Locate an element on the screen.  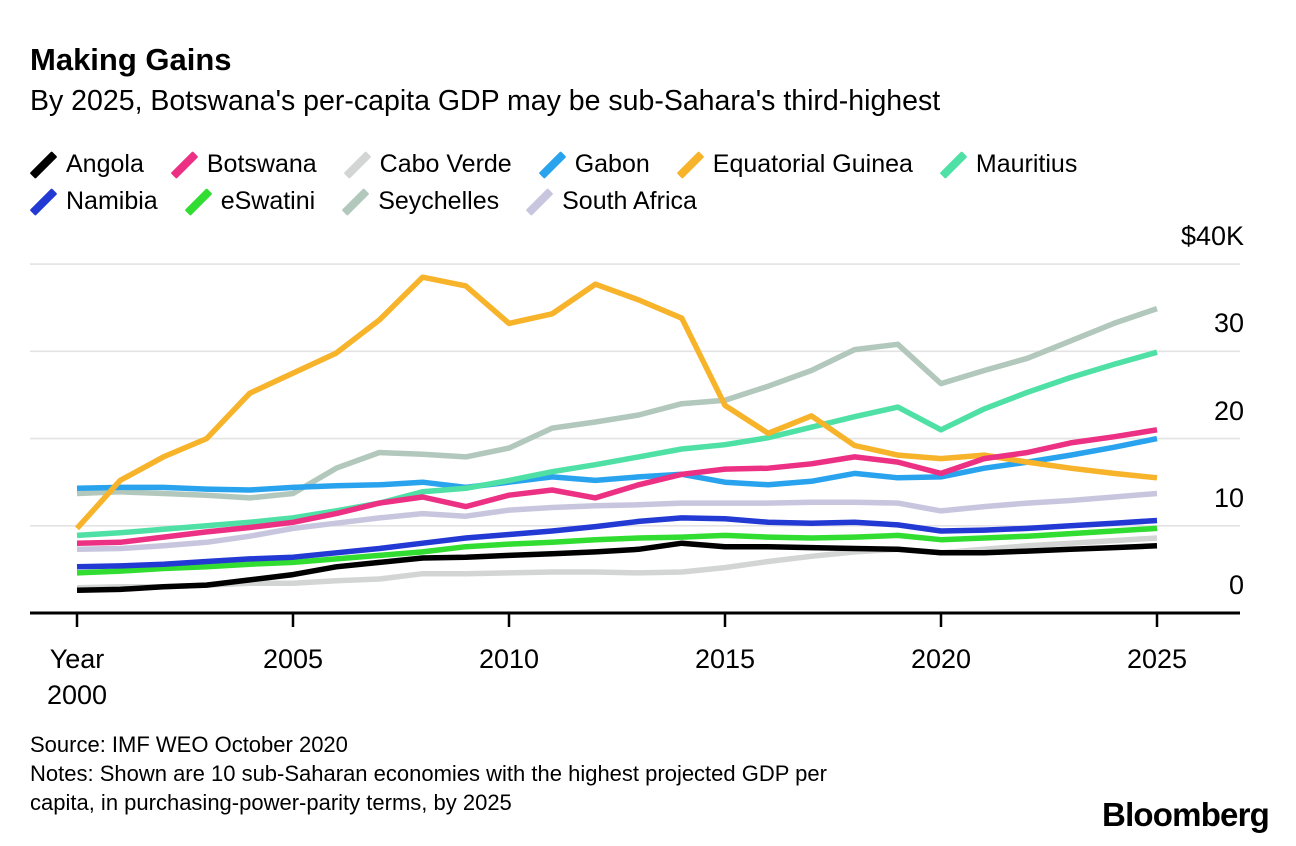
legend-item-cabo-verde: Cabo Verde is located at coordinates (427, 164).